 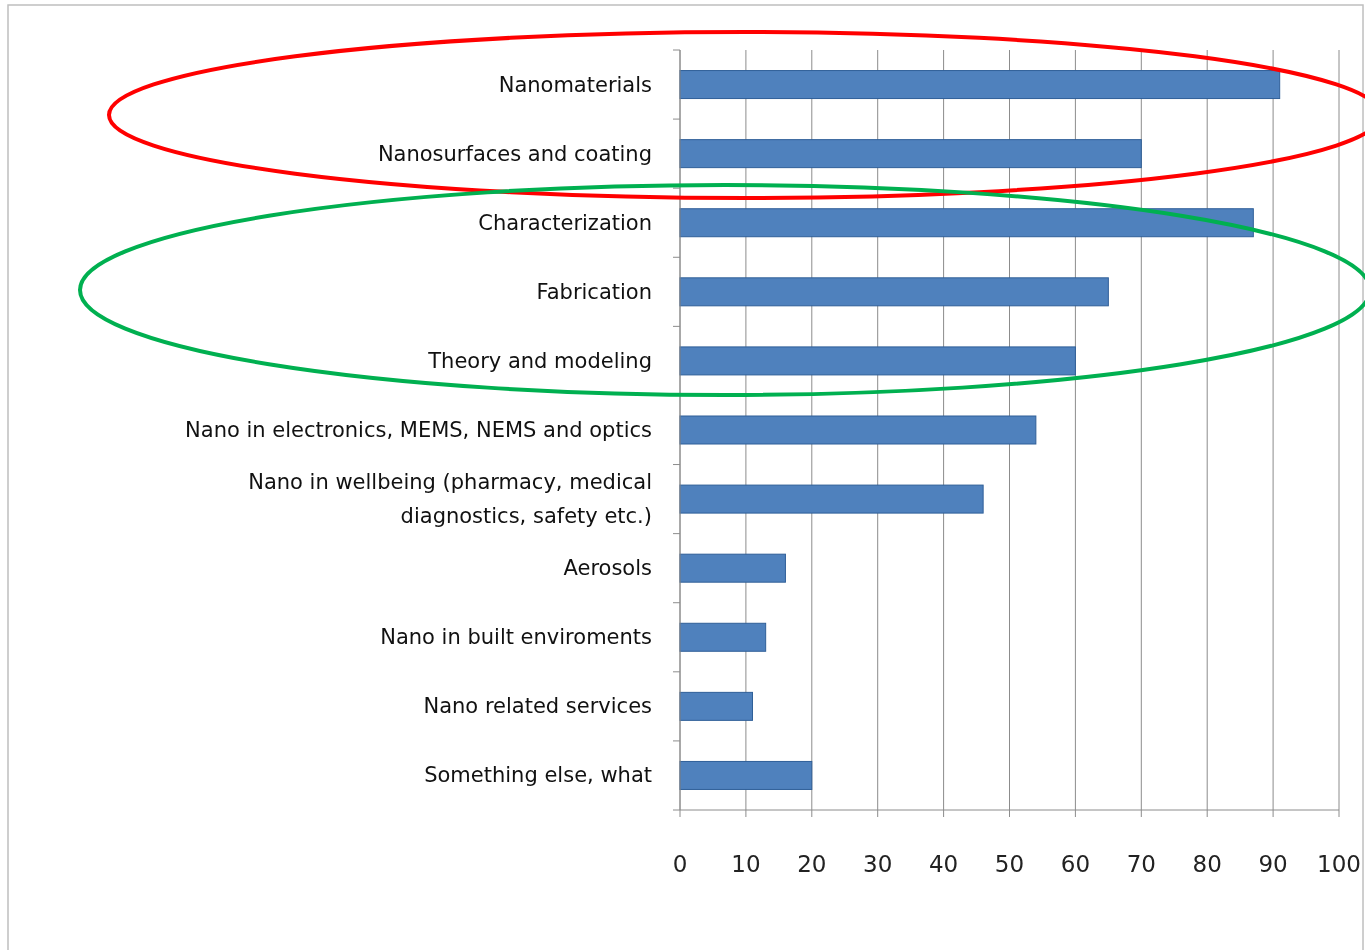 What do you see at coordinates (607, 568) in the screenshot?
I see `y-tick-label: Aerosols` at bounding box center [607, 568].